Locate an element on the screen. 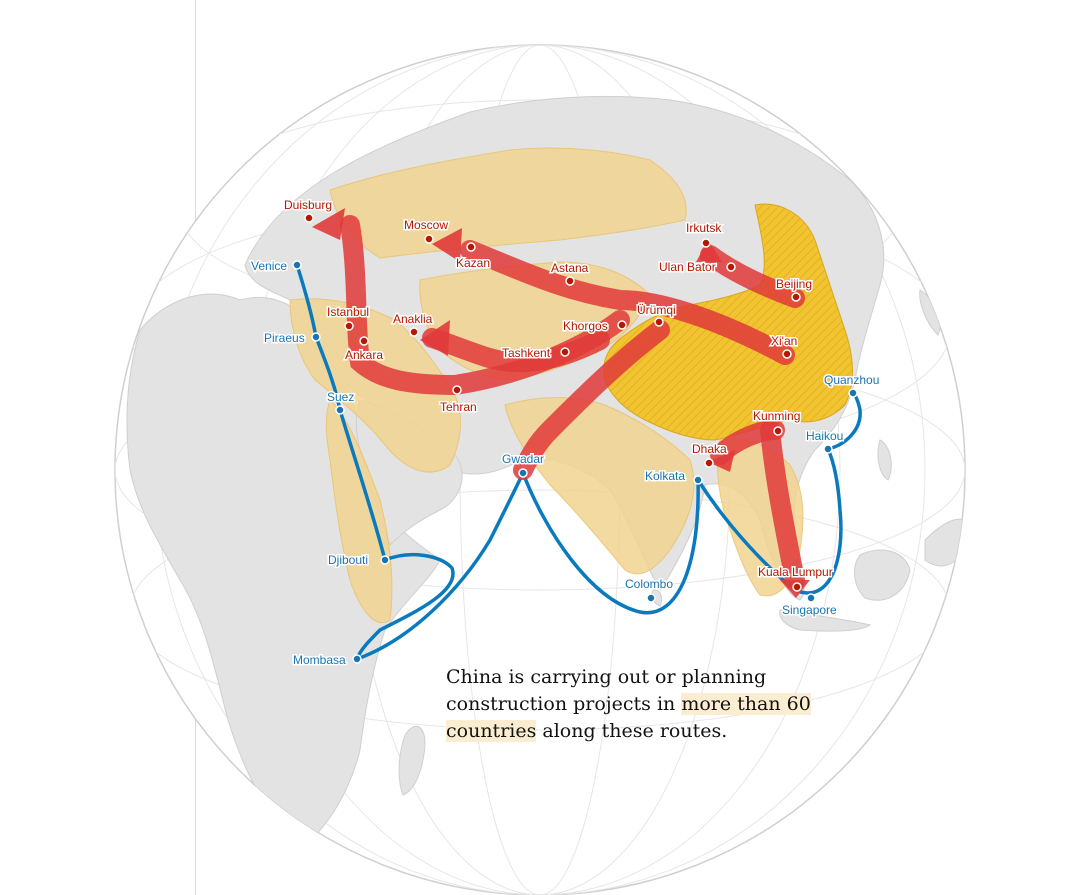  kazan-city-marker is located at coordinates (471, 247).